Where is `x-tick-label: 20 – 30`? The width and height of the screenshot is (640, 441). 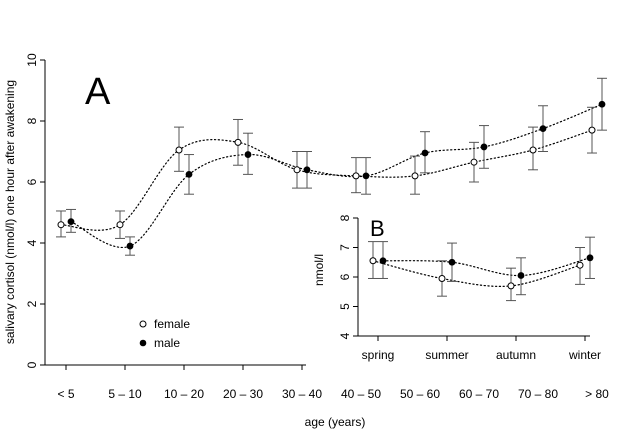
x-tick-label: 20 – 30 is located at coordinates (243, 394).